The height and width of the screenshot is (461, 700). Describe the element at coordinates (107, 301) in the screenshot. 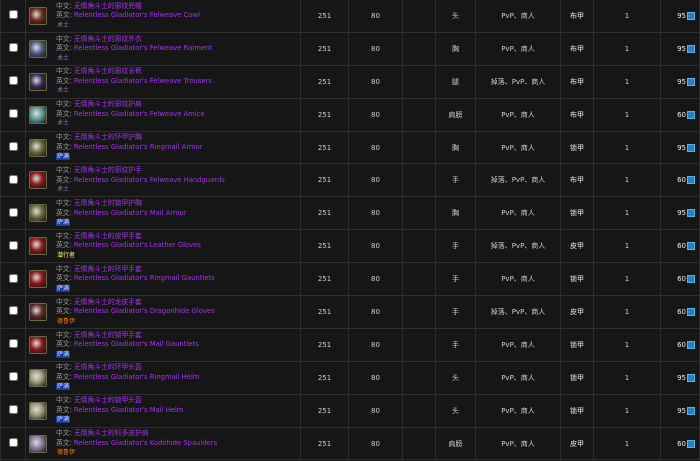

I see `item-chinese-name: 无情角斗士的龙皮手套` at that location.